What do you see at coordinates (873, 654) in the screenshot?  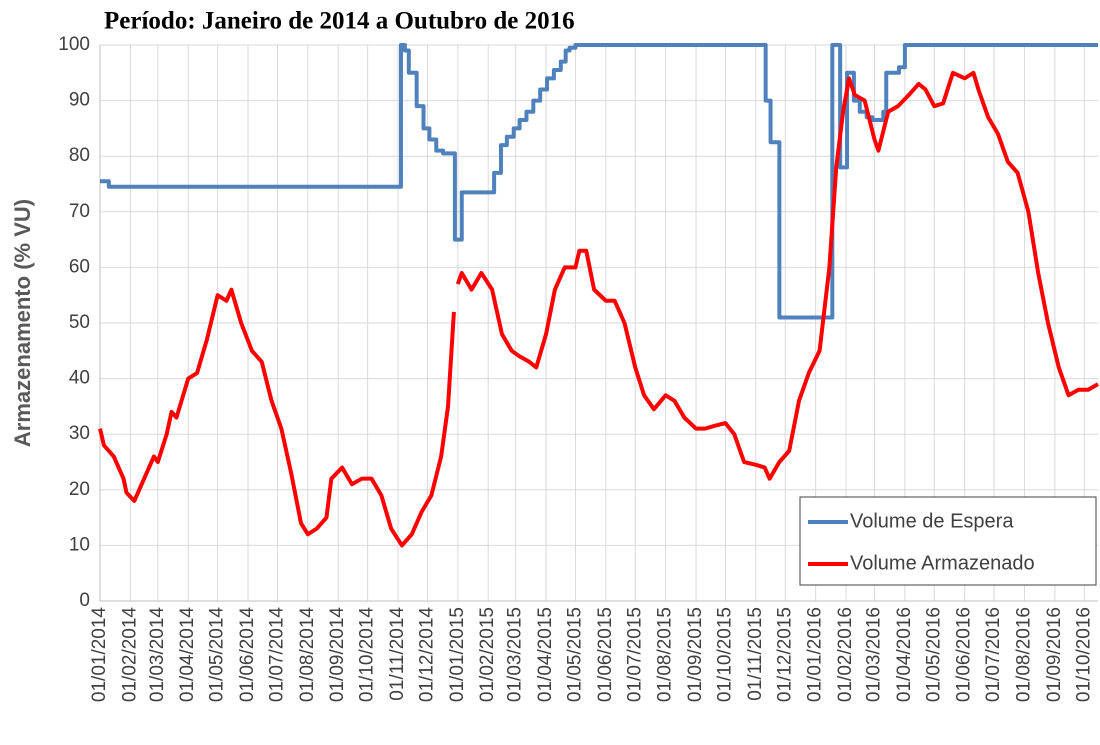 I see `x-tick-label: 01/03/2016` at bounding box center [873, 654].